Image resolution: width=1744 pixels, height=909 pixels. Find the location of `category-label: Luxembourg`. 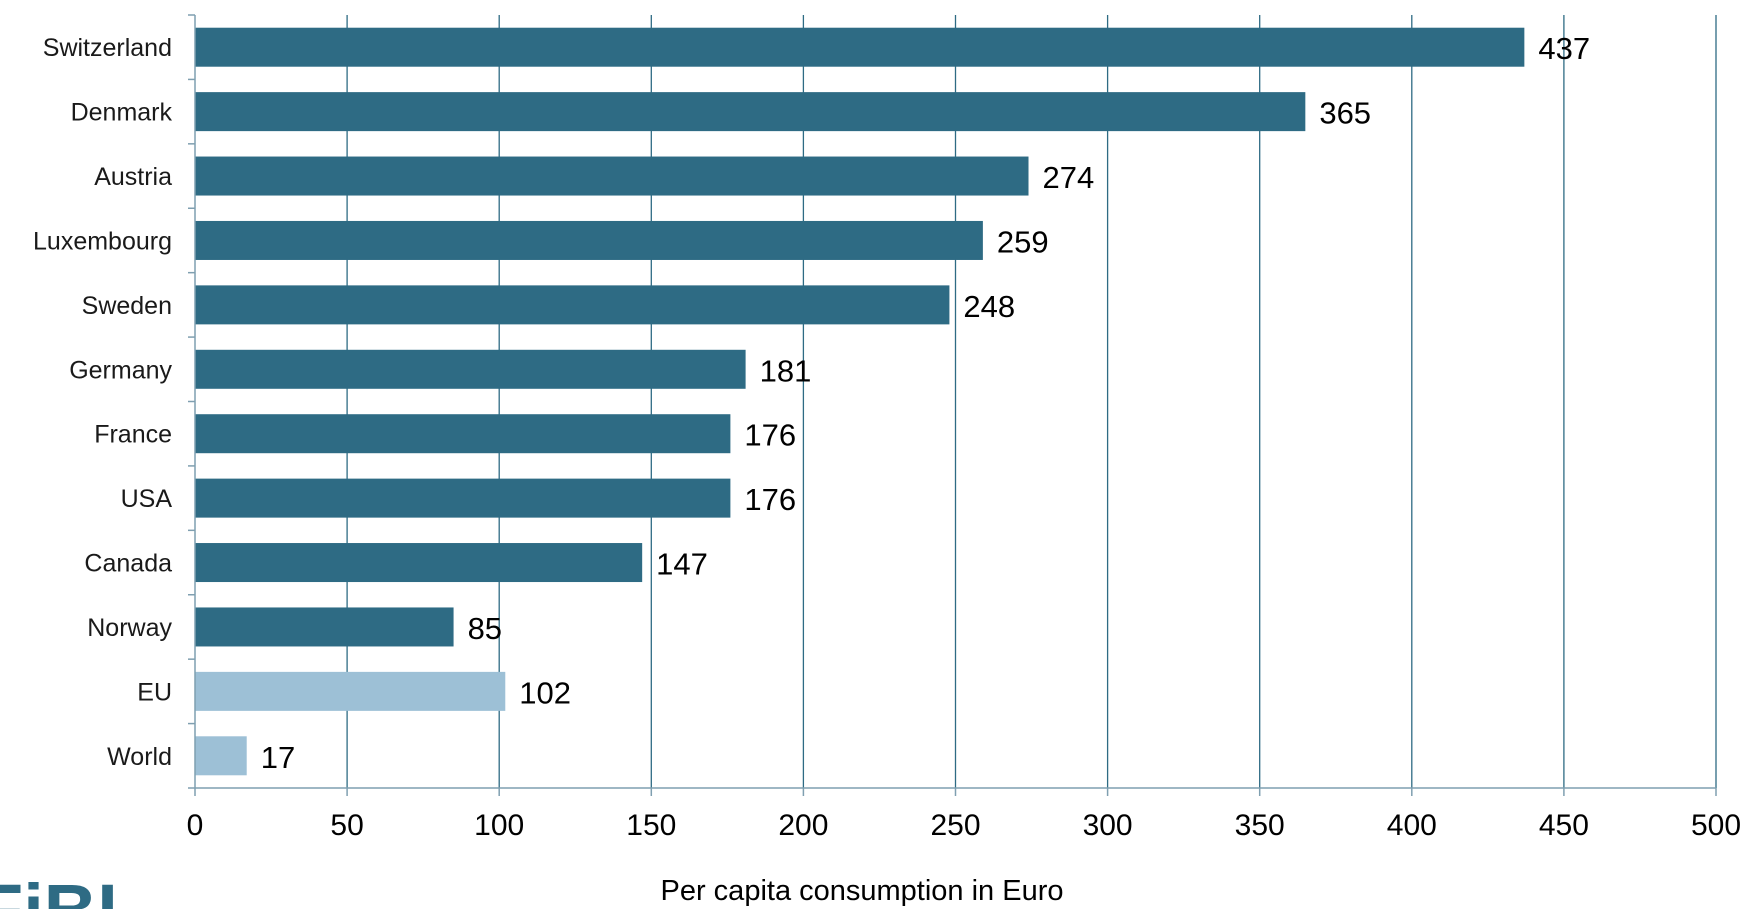

category-label: Luxembourg is located at coordinates (102, 241).